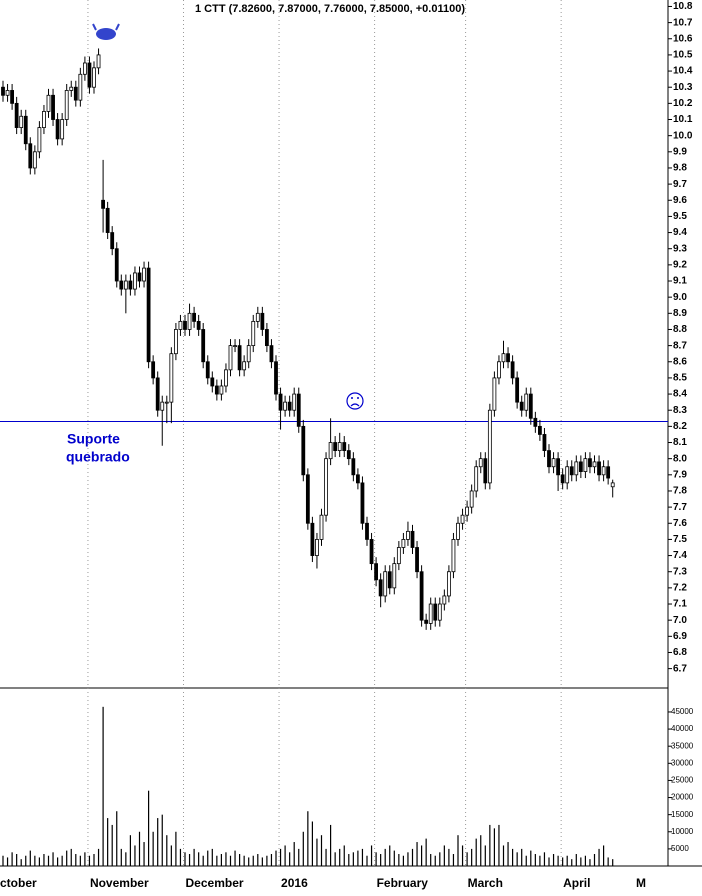  Describe the element at coordinates (680, 281) in the screenshot. I see `y-tick-label: 9.1` at that location.